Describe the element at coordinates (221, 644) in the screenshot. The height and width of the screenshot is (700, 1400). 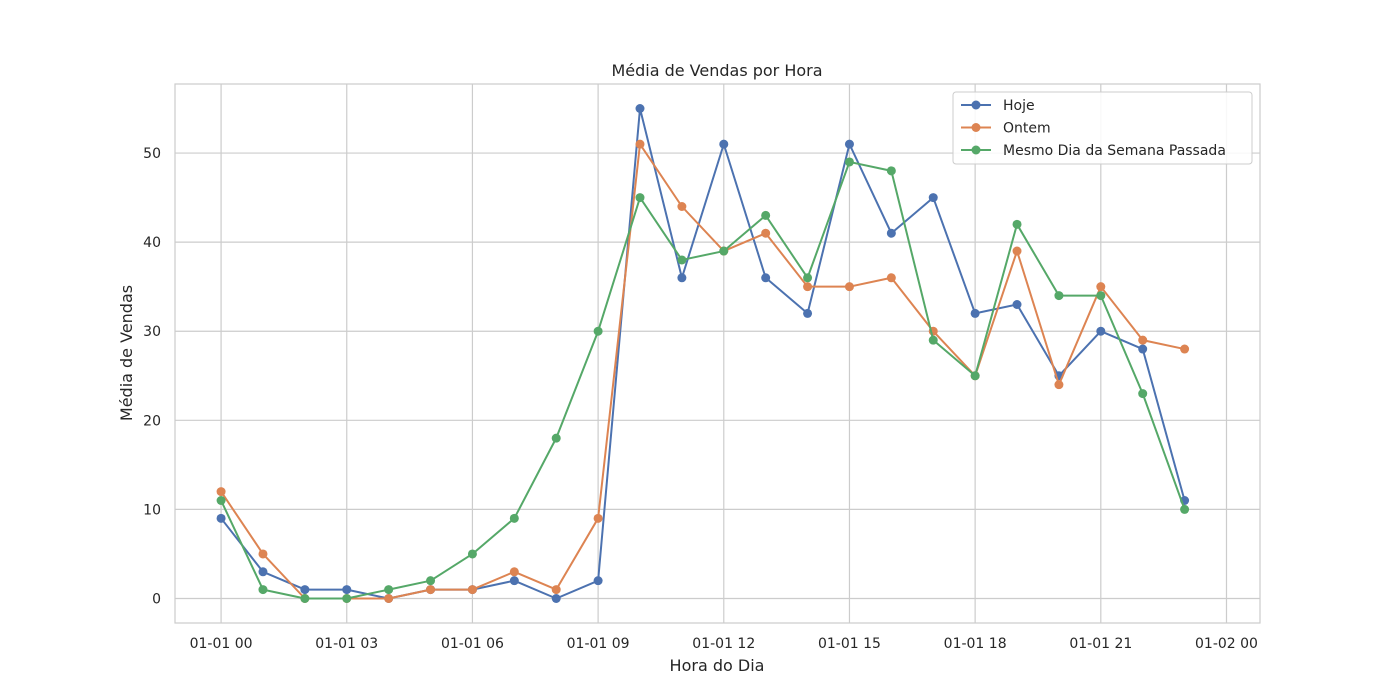
I see `x-tick-label: 01-01 00` at that location.